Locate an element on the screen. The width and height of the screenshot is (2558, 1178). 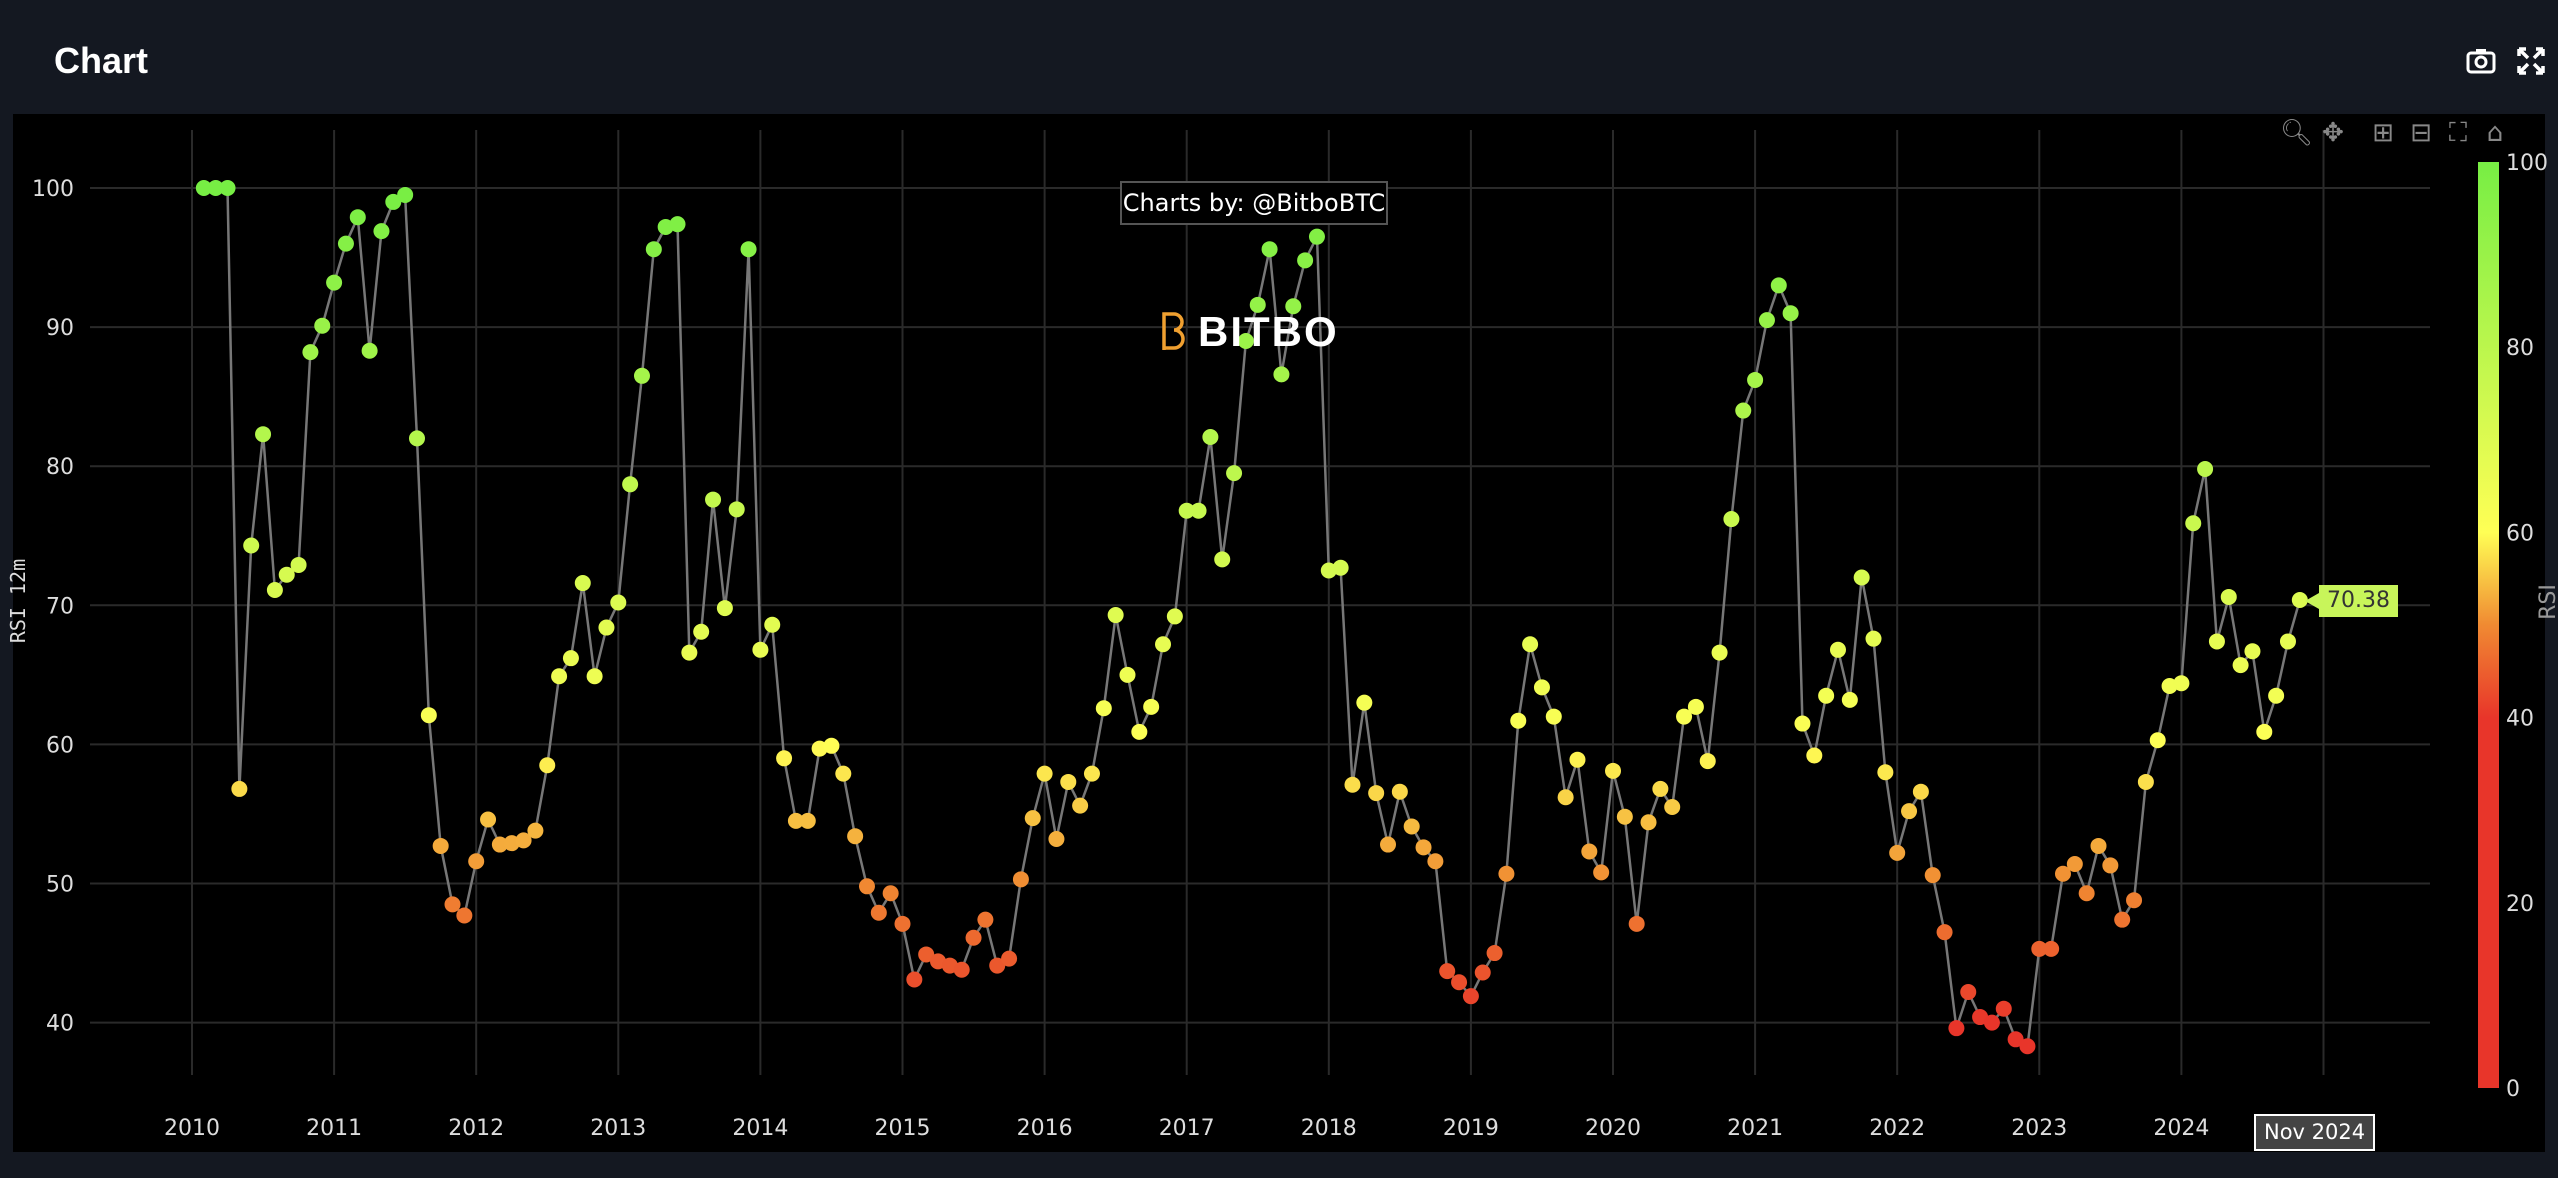
header: Chart is located at coordinates (1279, 57).